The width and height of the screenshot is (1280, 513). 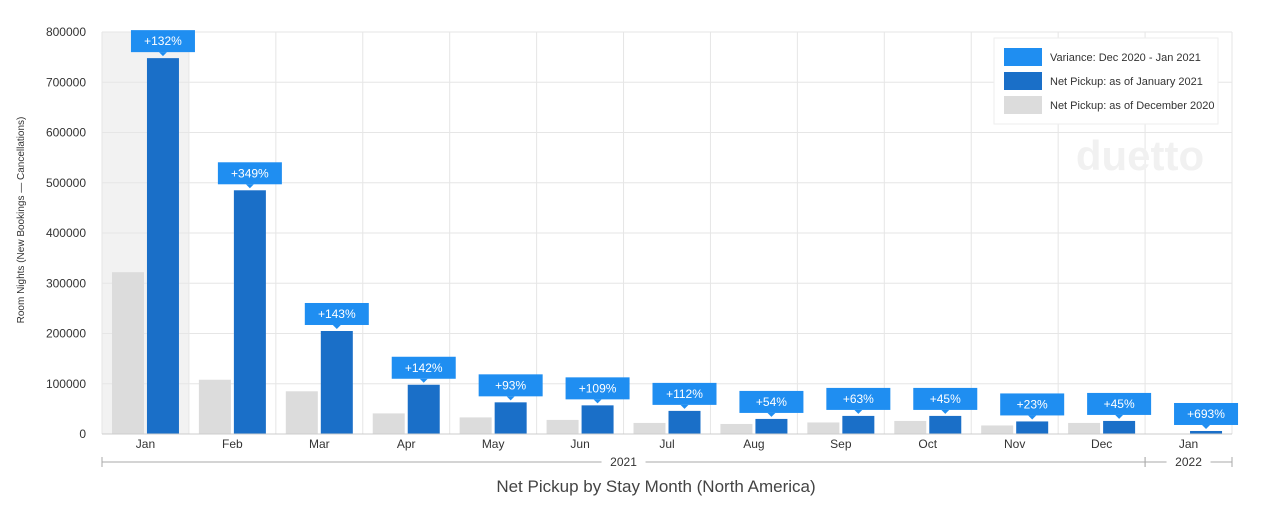 I want to click on variance-label: +93%, so click(x=510, y=387).